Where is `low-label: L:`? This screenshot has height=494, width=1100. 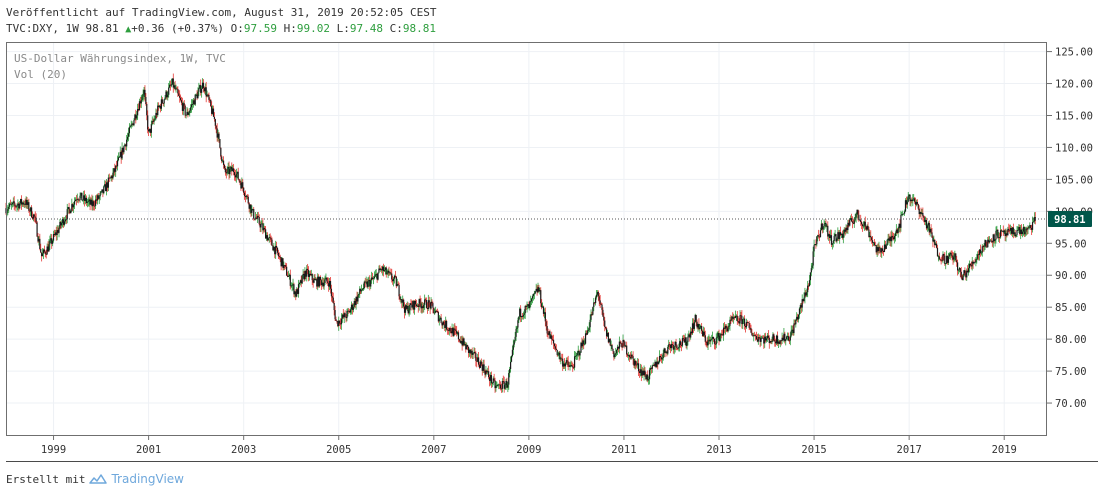
low-label: L: is located at coordinates (343, 28).